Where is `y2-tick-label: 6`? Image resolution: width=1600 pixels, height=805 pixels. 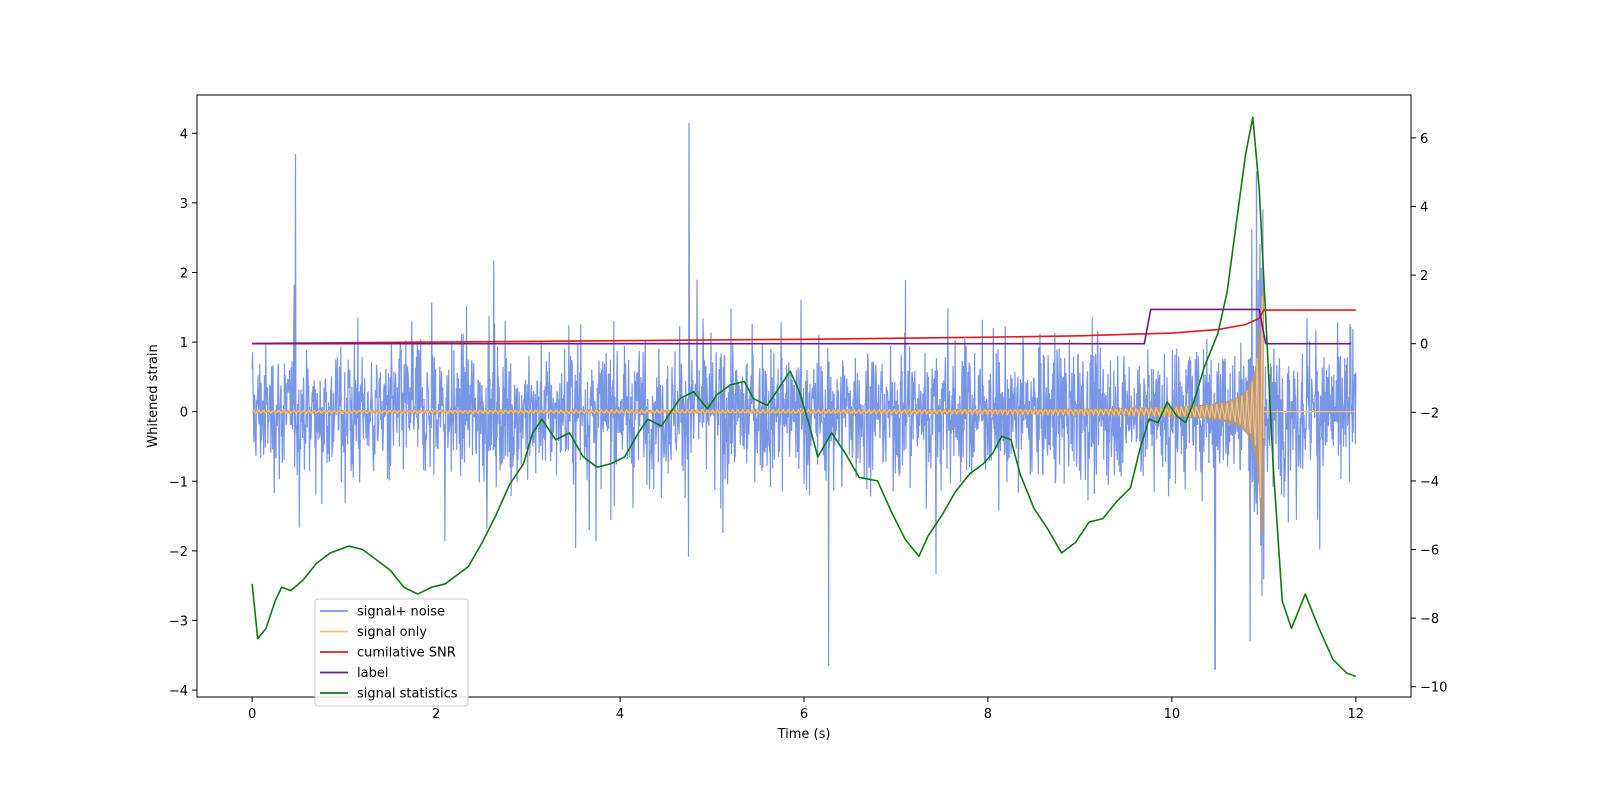
y2-tick-label: 6 is located at coordinates (1424, 139).